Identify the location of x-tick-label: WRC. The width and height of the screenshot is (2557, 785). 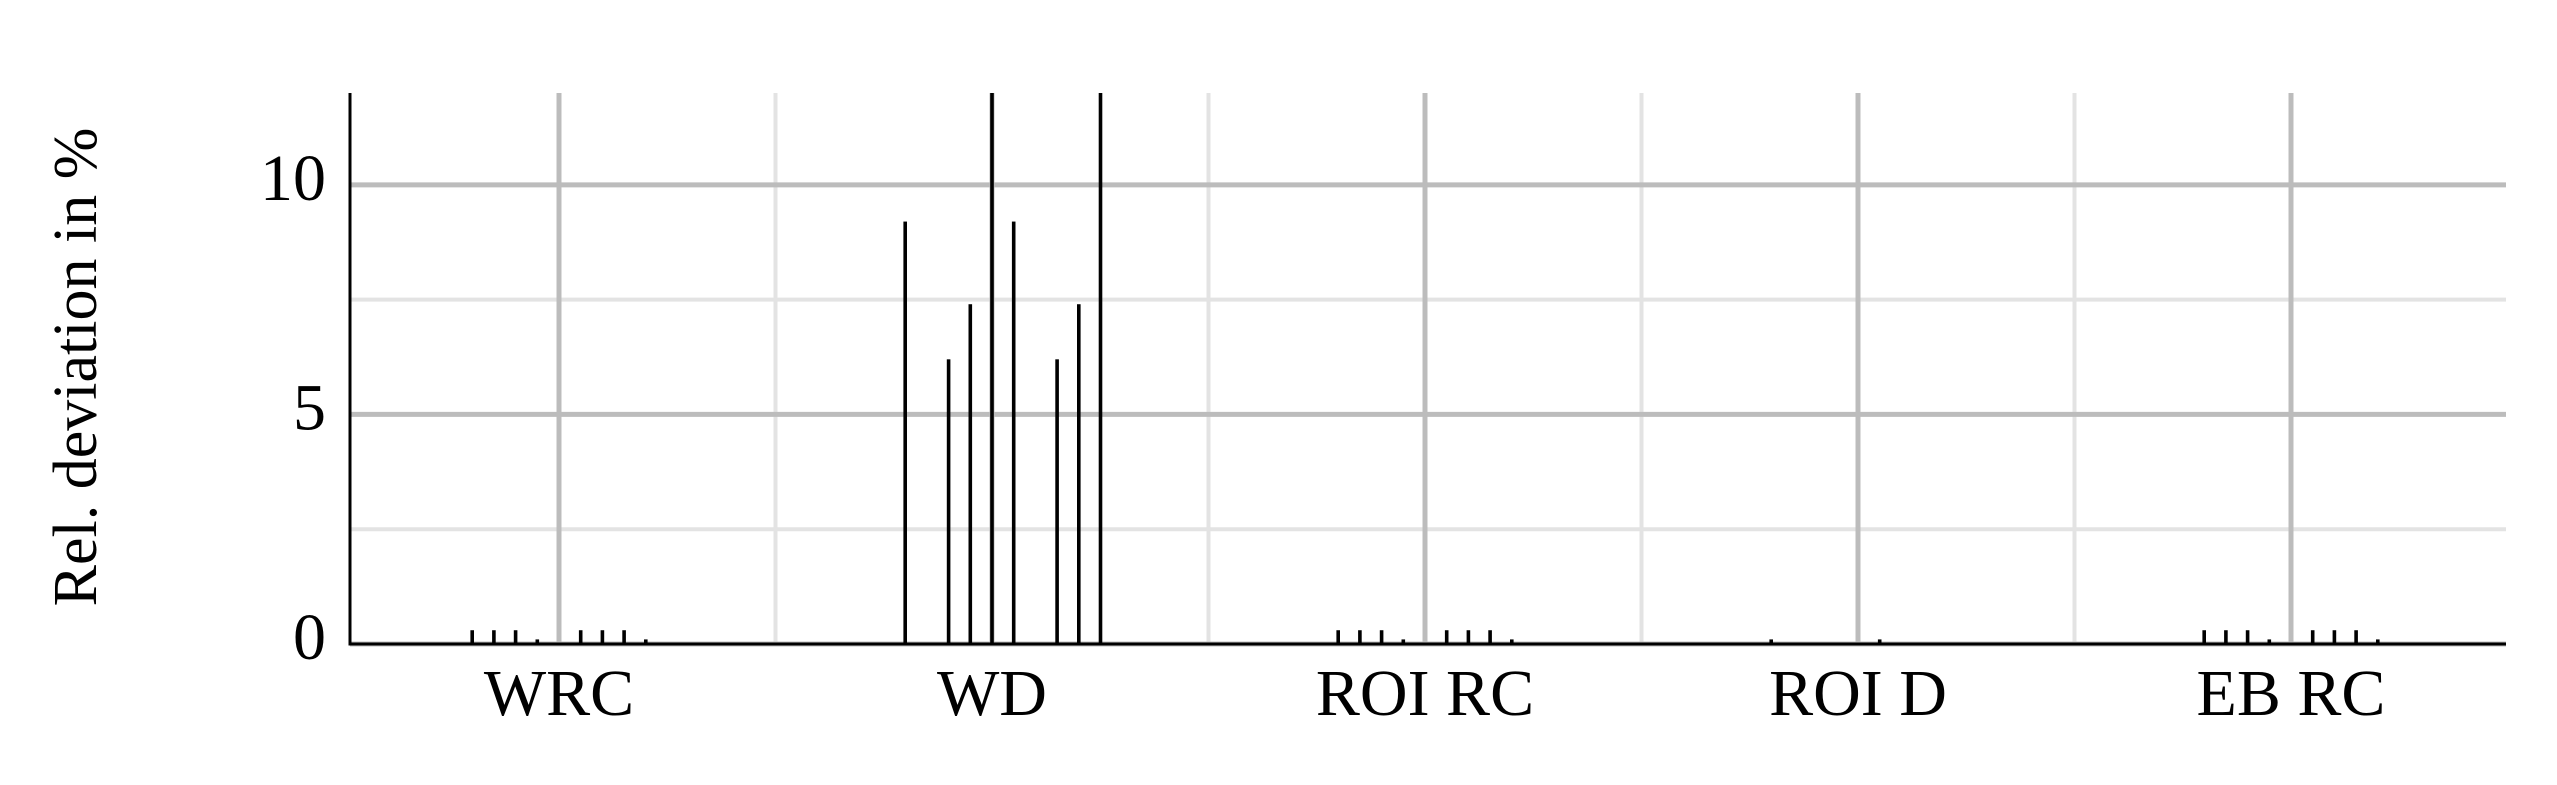
(559, 693).